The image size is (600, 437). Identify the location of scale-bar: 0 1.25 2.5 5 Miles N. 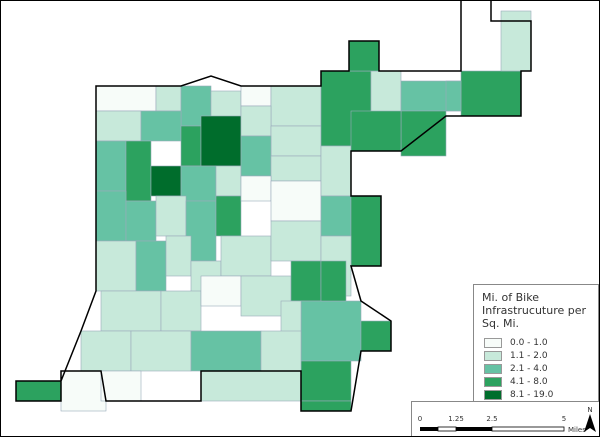
(505, 418).